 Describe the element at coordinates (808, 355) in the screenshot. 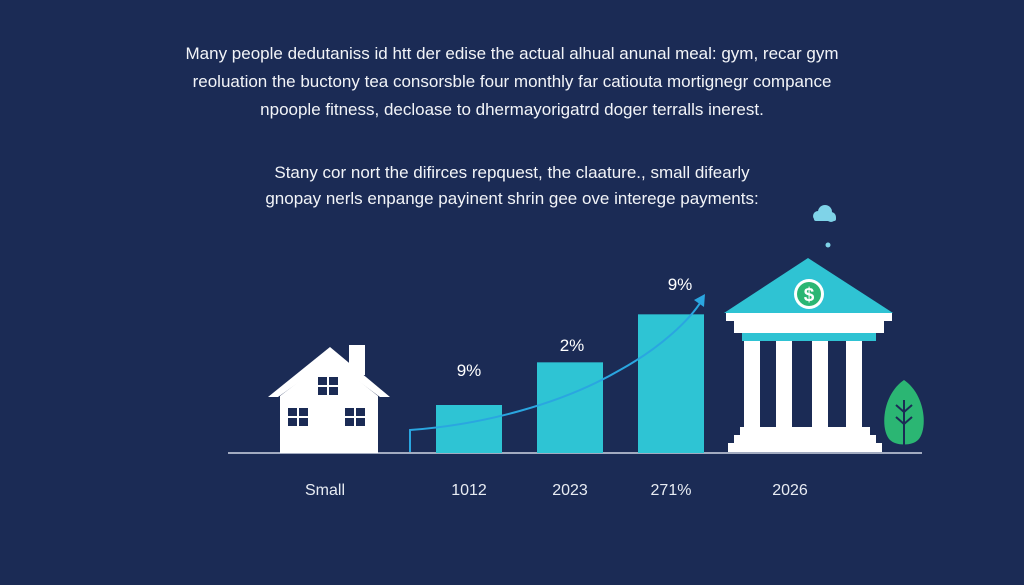

I see `bank-icon: $` at that location.